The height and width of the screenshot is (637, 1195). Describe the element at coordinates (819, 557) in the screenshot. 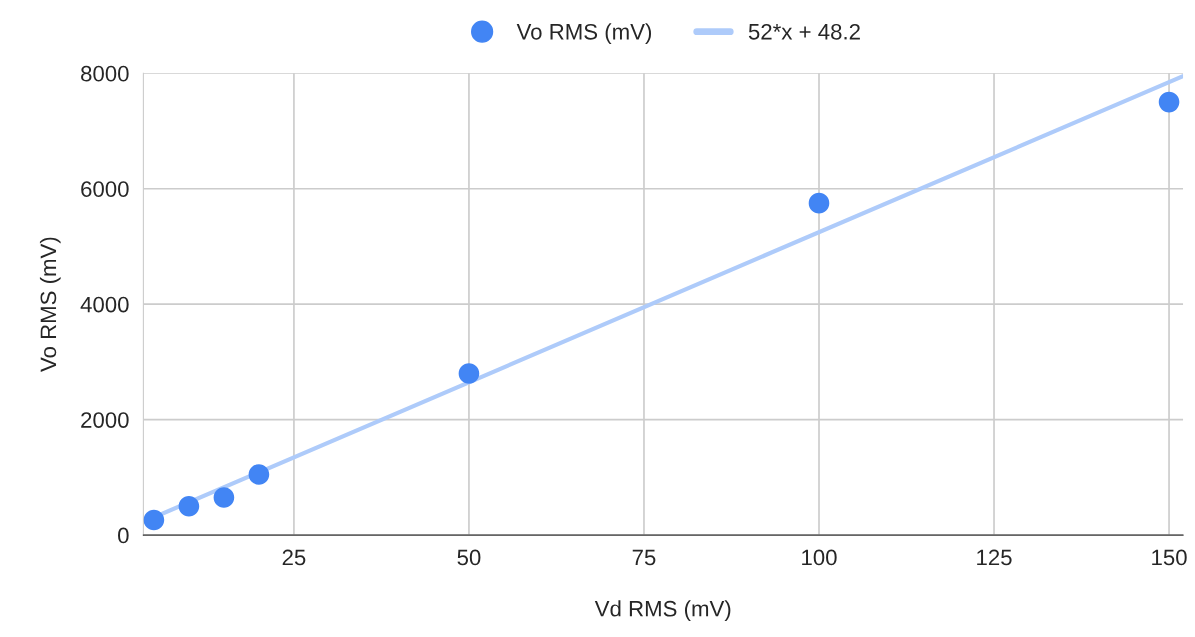

I see `x-tick-label: 100` at that location.